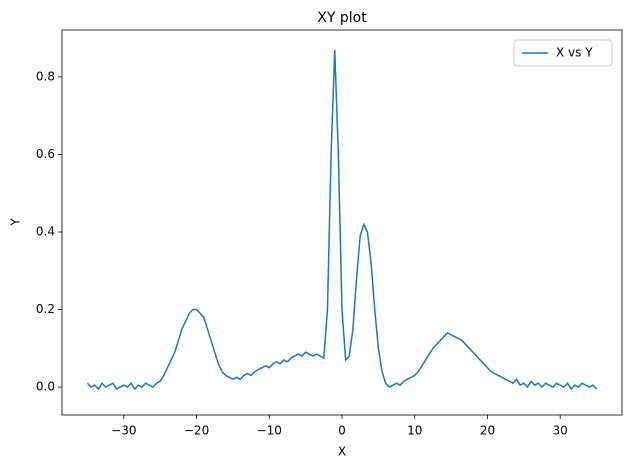  I want to click on x-tick-label: 20, so click(487, 431).